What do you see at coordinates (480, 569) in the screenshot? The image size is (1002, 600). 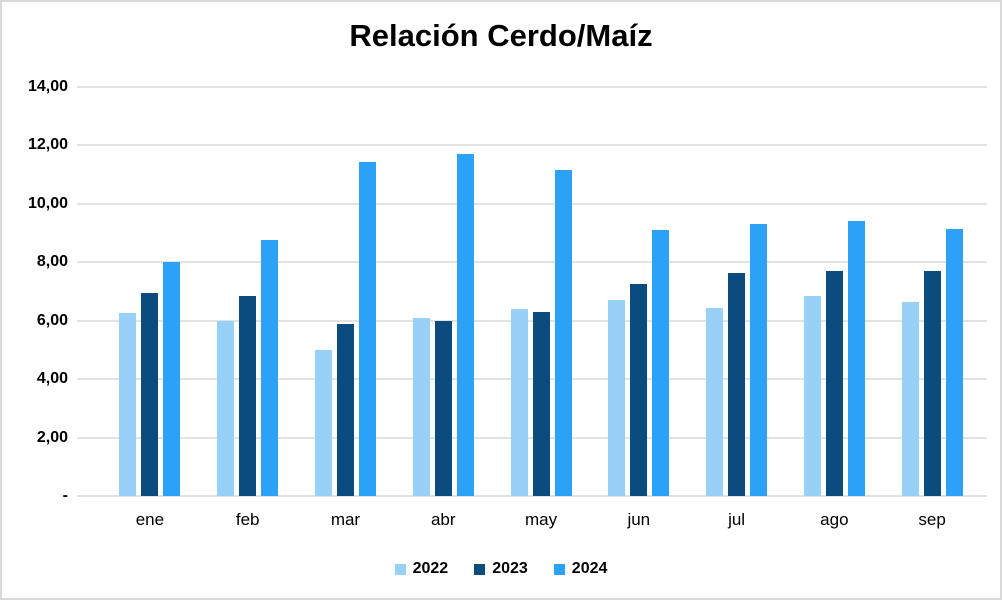 I see `legend-swatch-2023` at bounding box center [480, 569].